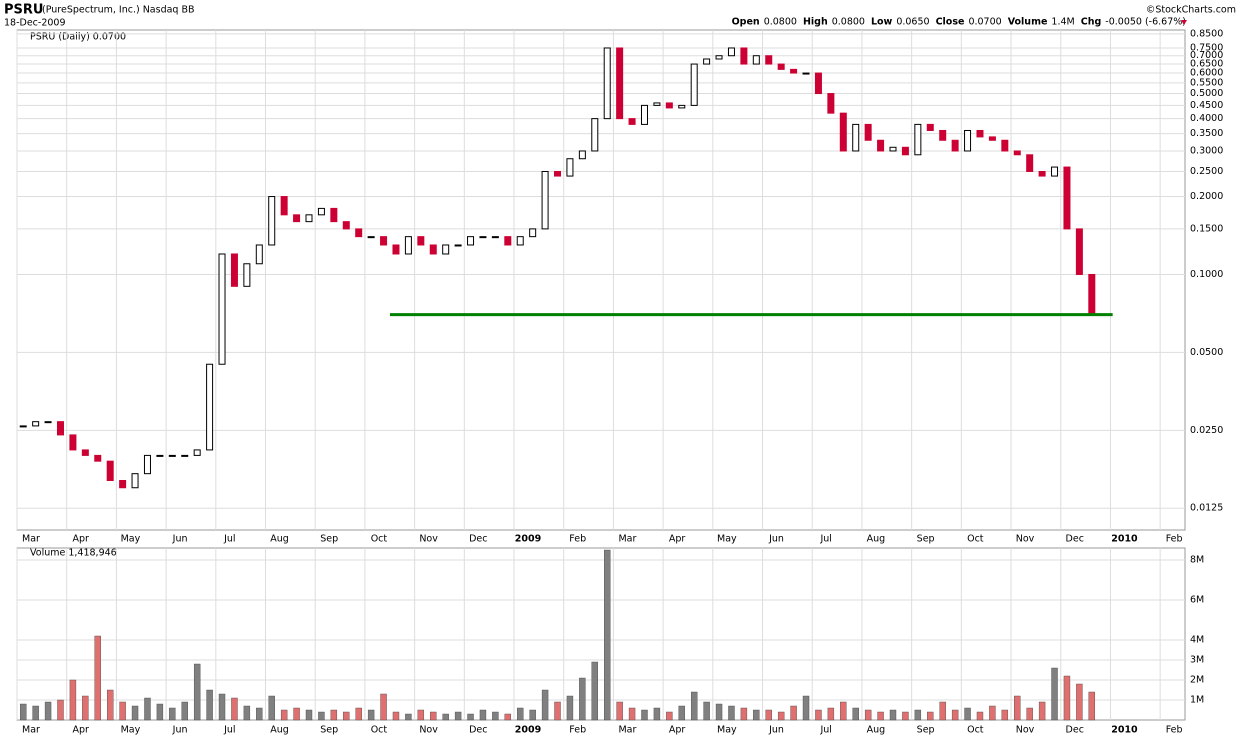 The image size is (1240, 737). What do you see at coordinates (279, 730) in the screenshot?
I see `x-tick-label: Aug` at bounding box center [279, 730].